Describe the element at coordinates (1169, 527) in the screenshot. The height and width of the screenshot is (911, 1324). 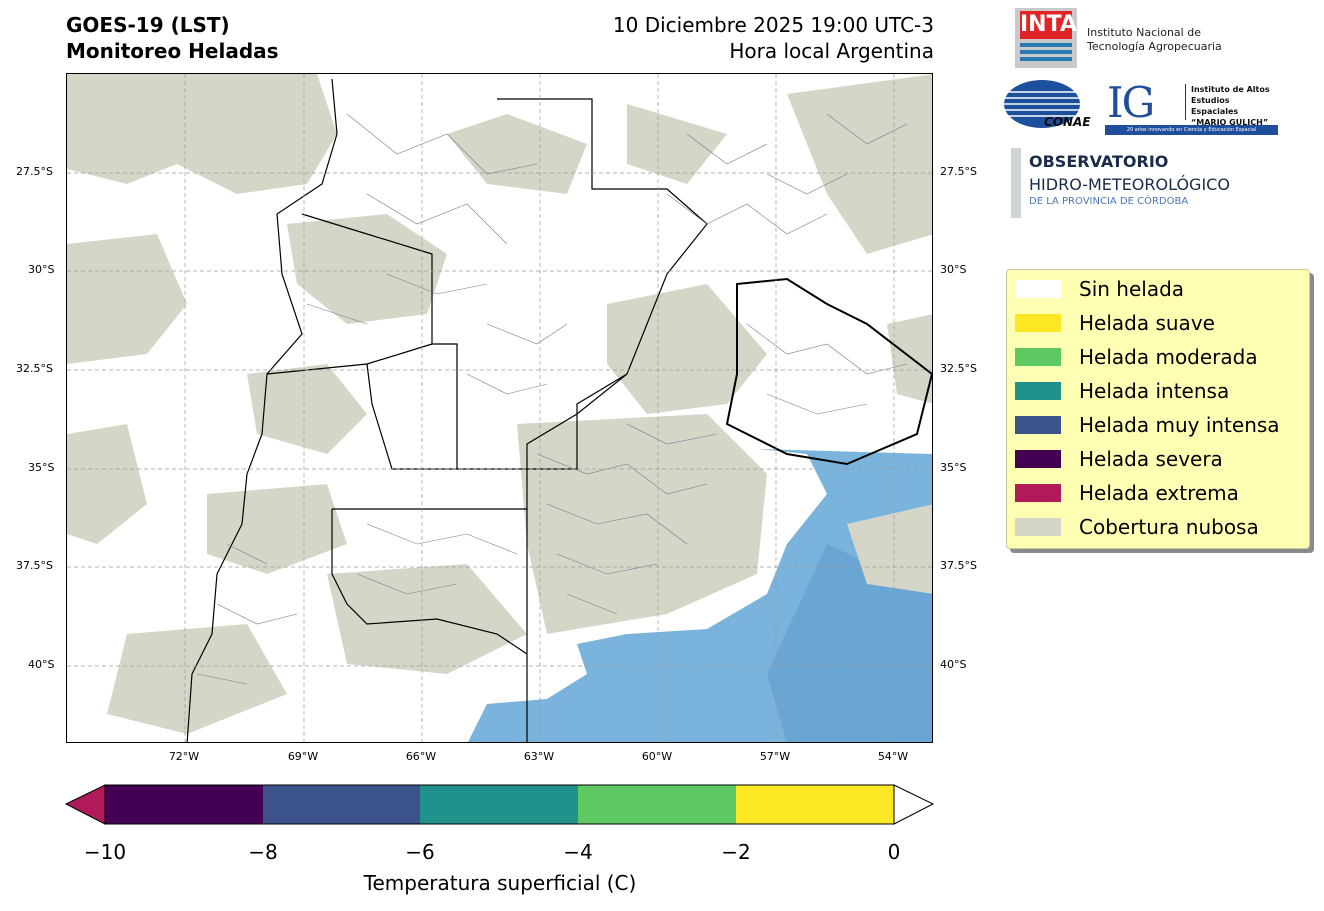
I see `legend-label: Cobertura nubosa` at that location.